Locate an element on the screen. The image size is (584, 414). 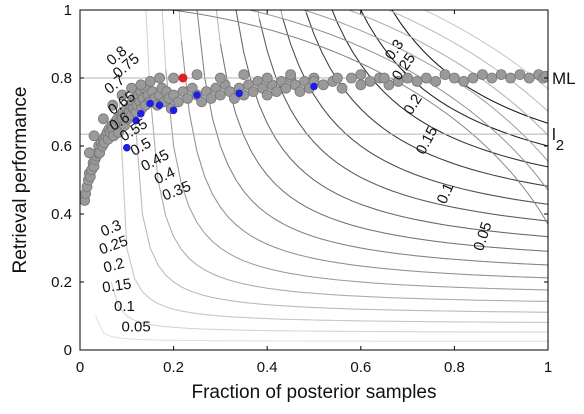
y-tick-label: 0 is located at coordinates (68, 350).